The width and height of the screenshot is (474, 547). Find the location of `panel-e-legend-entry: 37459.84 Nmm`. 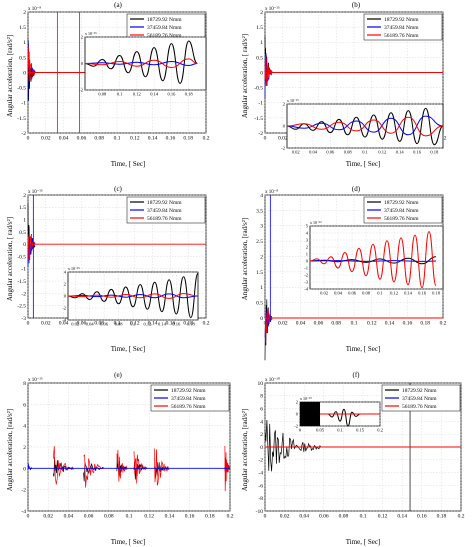

panel-e-legend-entry: 37459.84 Nmm is located at coordinates (188, 399).